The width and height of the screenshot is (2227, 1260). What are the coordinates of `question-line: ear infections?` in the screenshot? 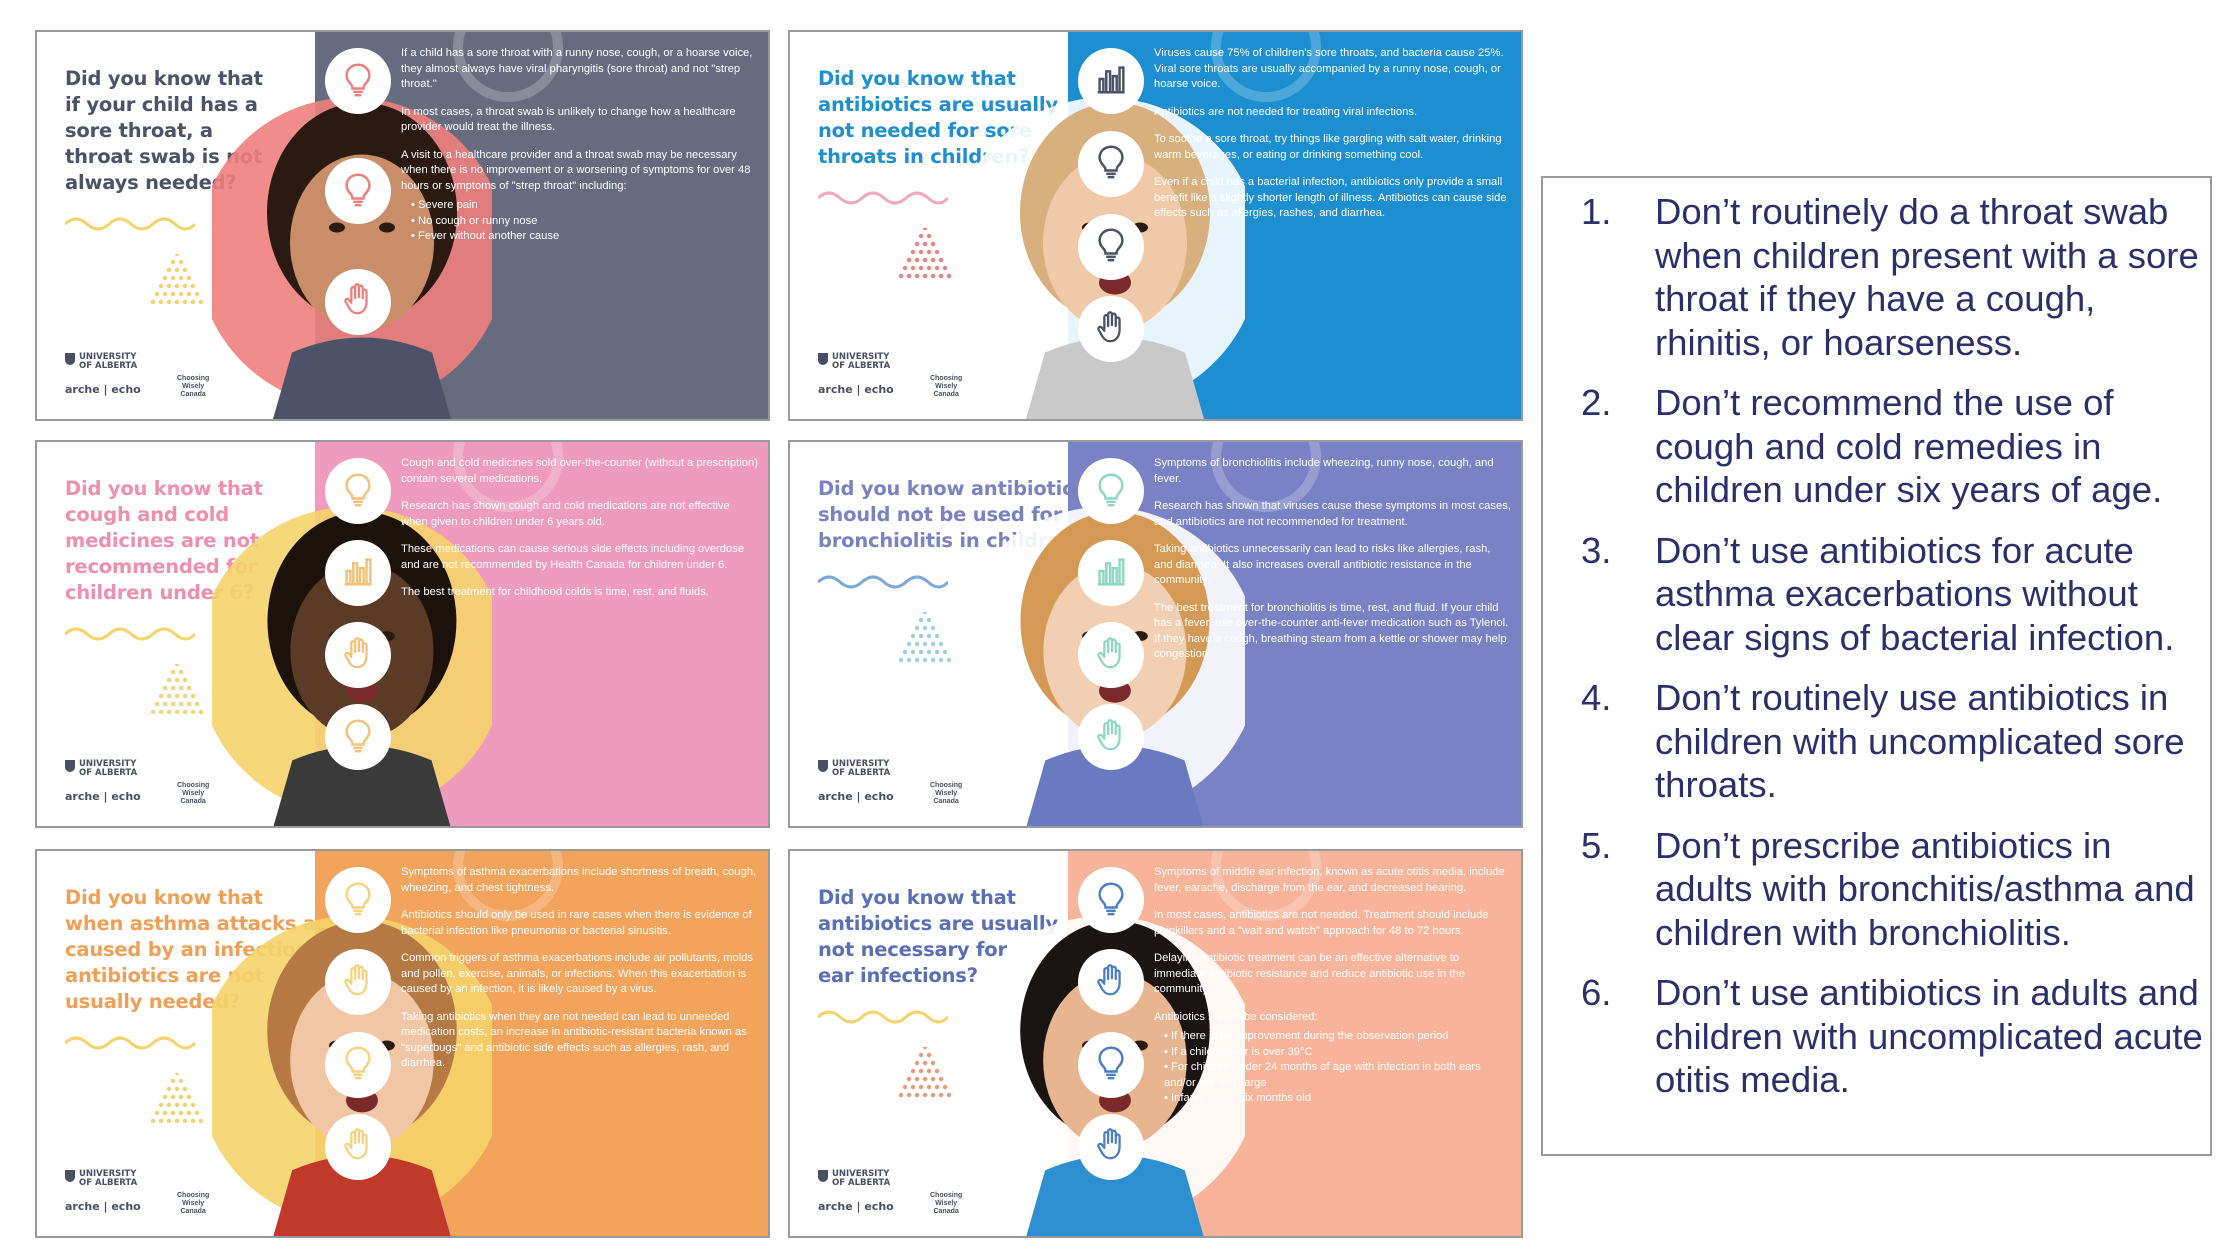 It's located at (898, 975).